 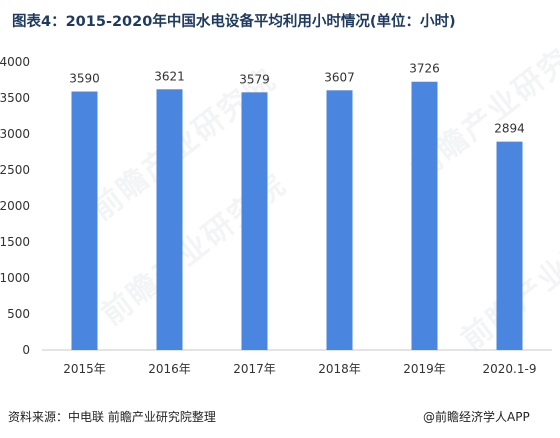 I want to click on x-tick-label: 2016年, so click(x=169, y=369).